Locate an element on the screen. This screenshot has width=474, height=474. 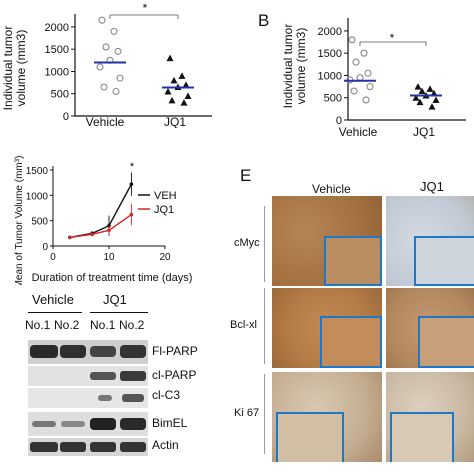
x-tick-label: 0 is located at coordinates (53, 257).